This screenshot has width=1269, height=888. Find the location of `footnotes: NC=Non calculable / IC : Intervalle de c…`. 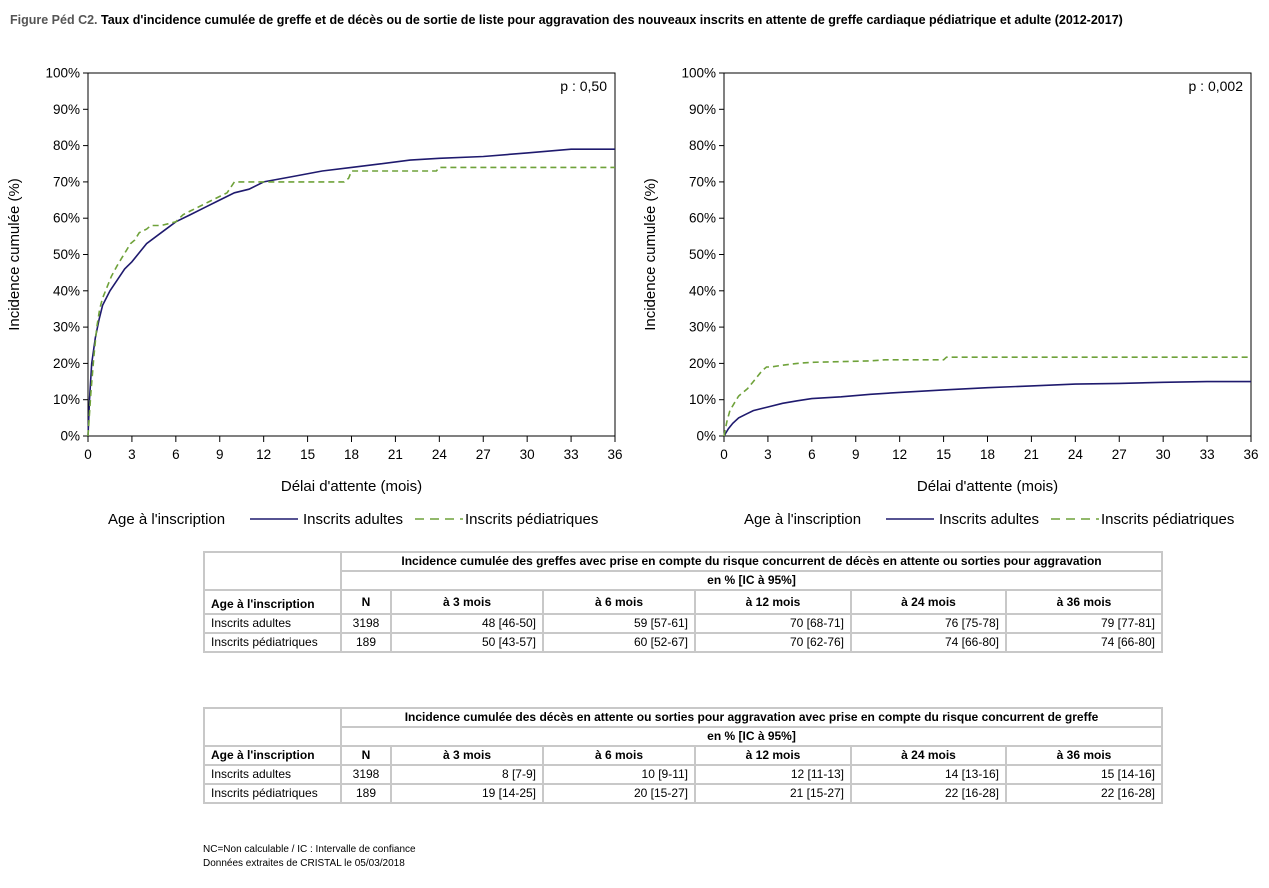

footnotes: NC=Non calculable / IC : Intervalle de c… is located at coordinates (309, 857).